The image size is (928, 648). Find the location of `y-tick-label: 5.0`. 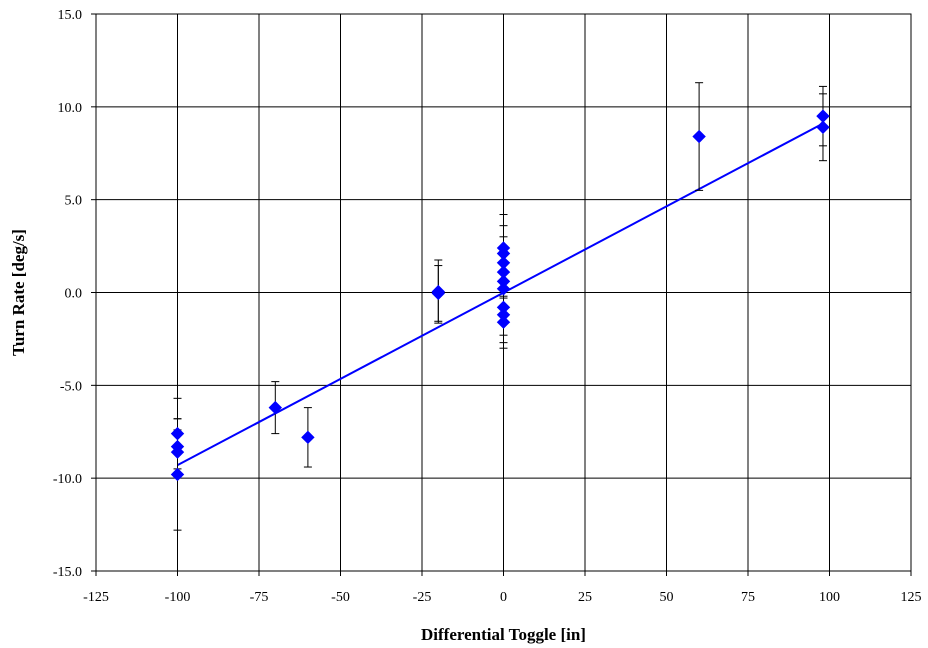

y-tick-label: 5.0 is located at coordinates (74, 201).